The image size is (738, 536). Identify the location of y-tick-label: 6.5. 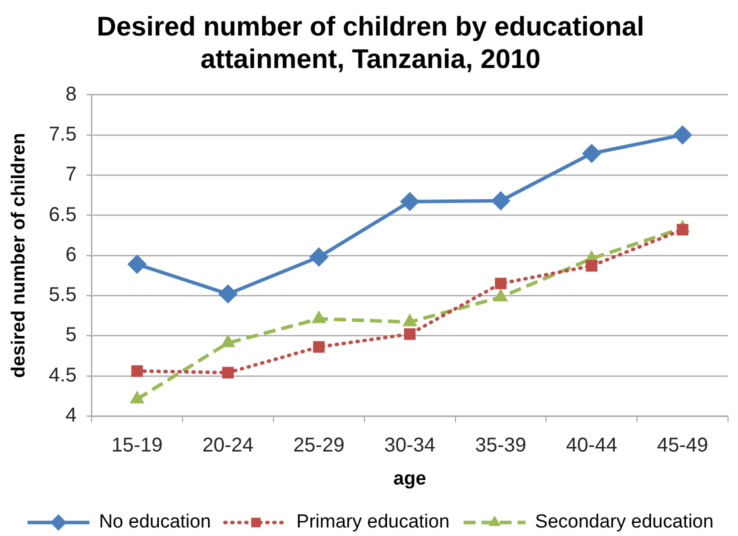
(62, 215).